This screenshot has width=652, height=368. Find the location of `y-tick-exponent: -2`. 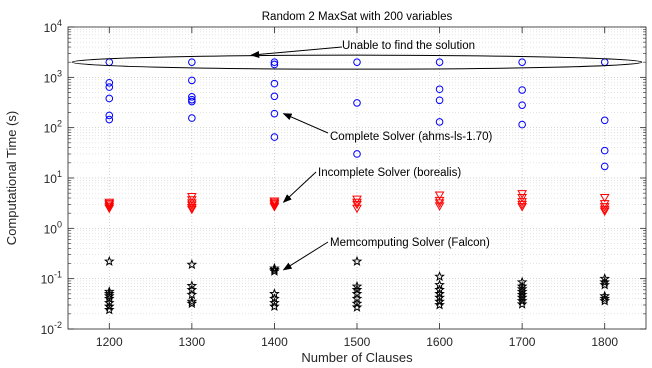

y-tick-exponent: -2 is located at coordinates (58, 325).